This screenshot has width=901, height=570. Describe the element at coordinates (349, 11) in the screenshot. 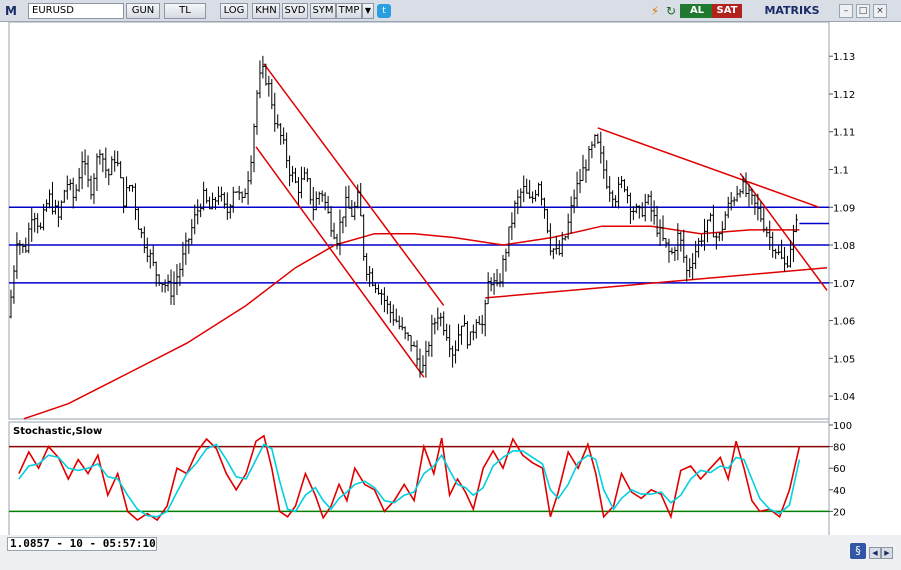

I see `template-button: TMP` at that location.